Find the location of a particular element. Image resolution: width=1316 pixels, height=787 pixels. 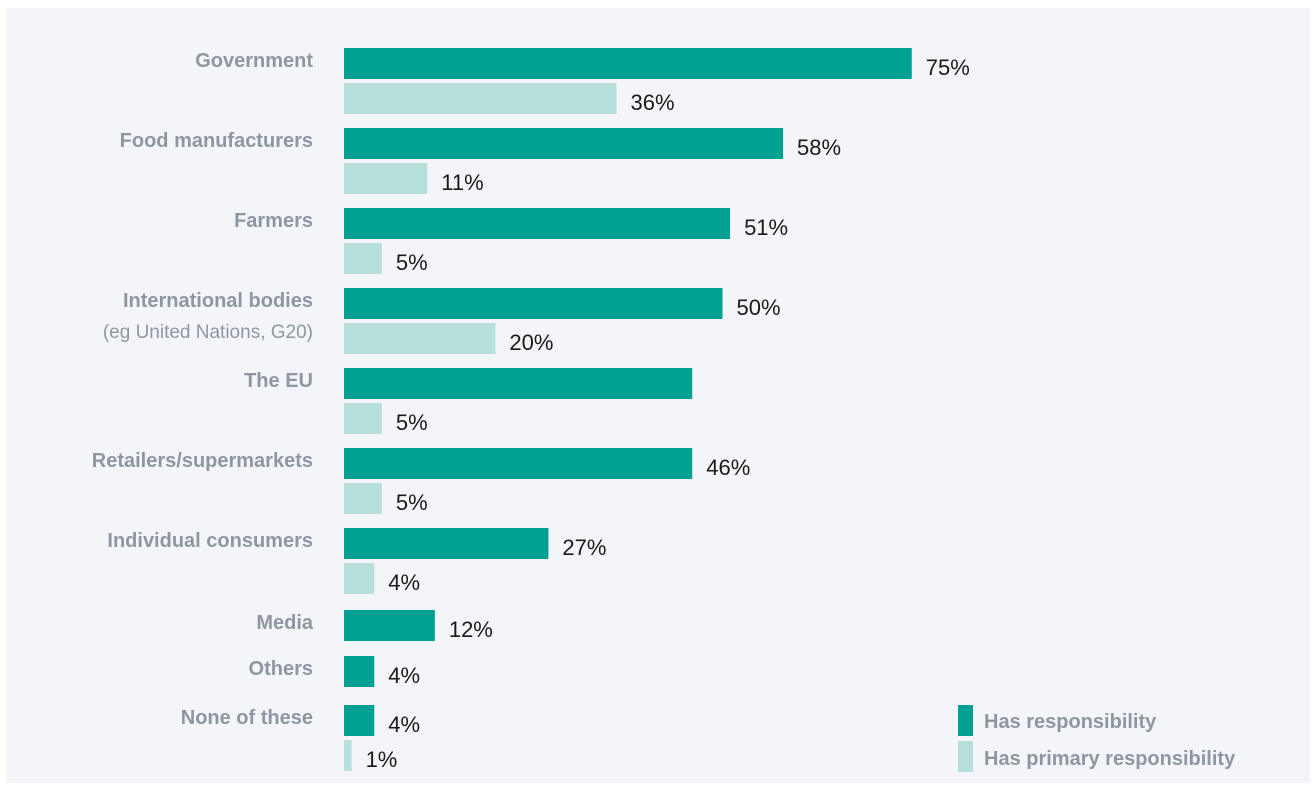

bar-individual-consumers-has-responsibility is located at coordinates (446, 543).